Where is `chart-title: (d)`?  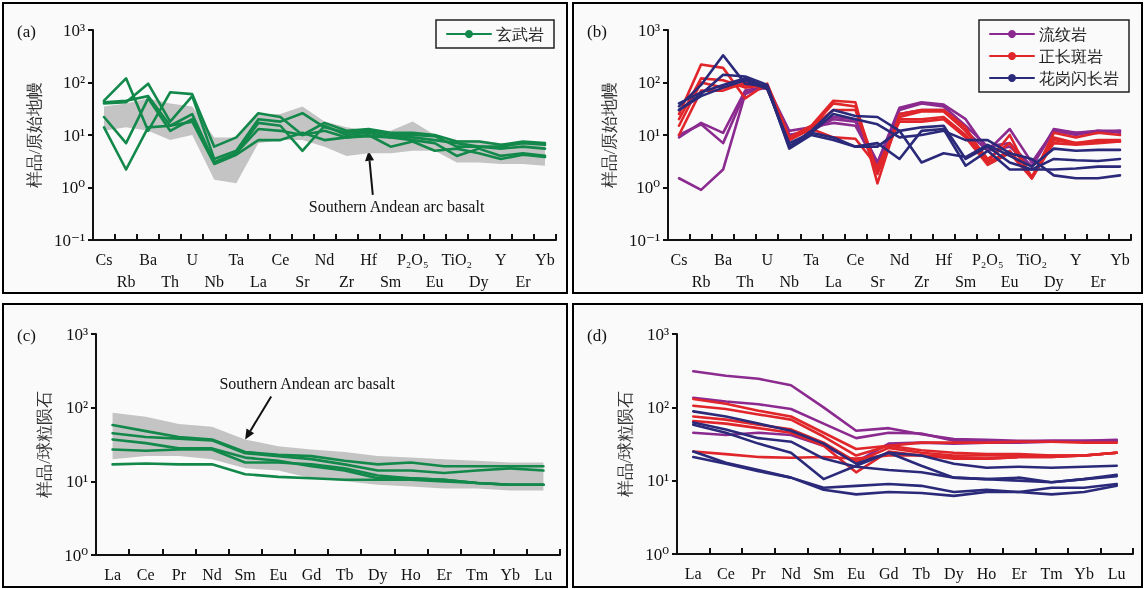 chart-title: (d) is located at coordinates (597, 335).